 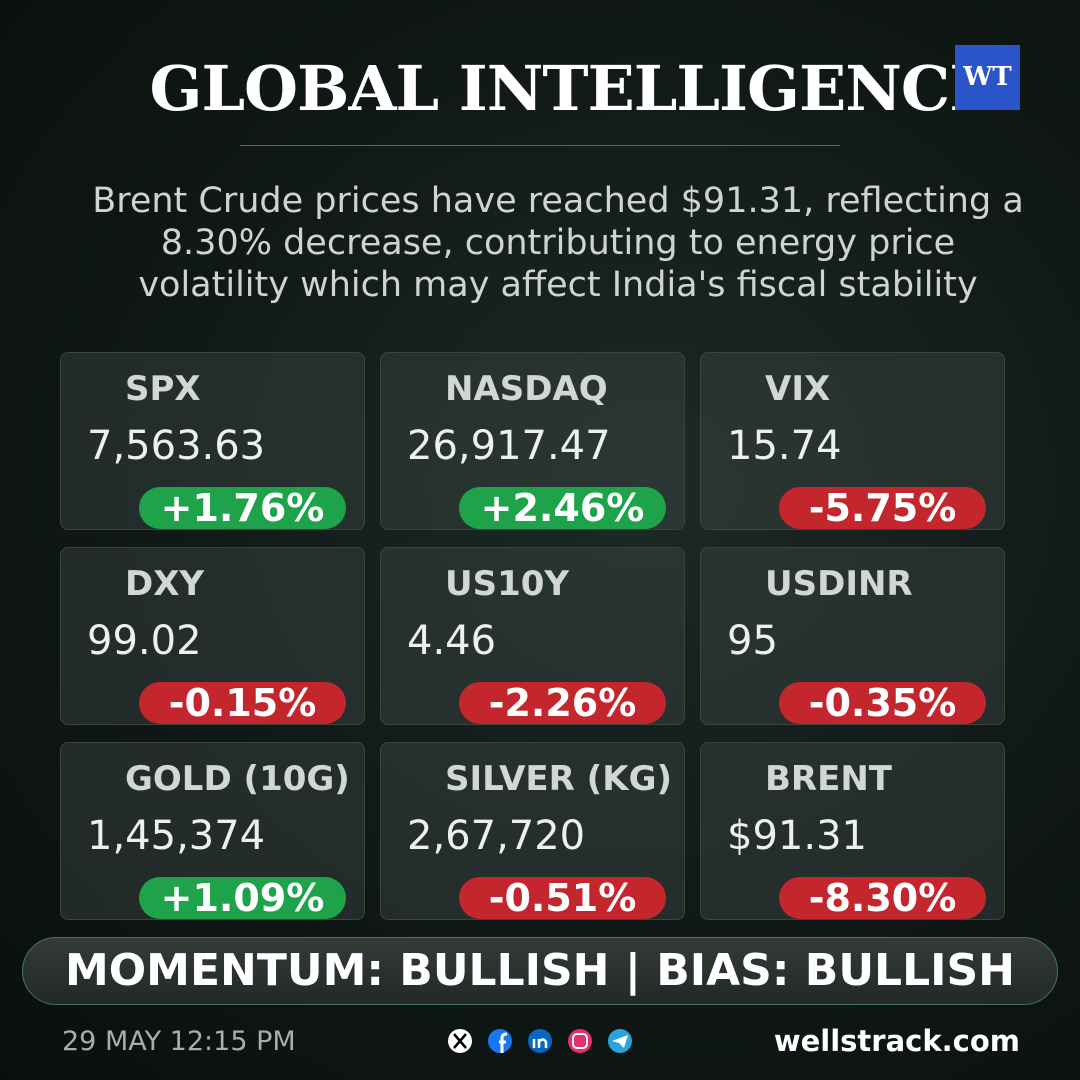 What do you see at coordinates (620, 1041) in the screenshot?
I see `telegram-glyph` at bounding box center [620, 1041].